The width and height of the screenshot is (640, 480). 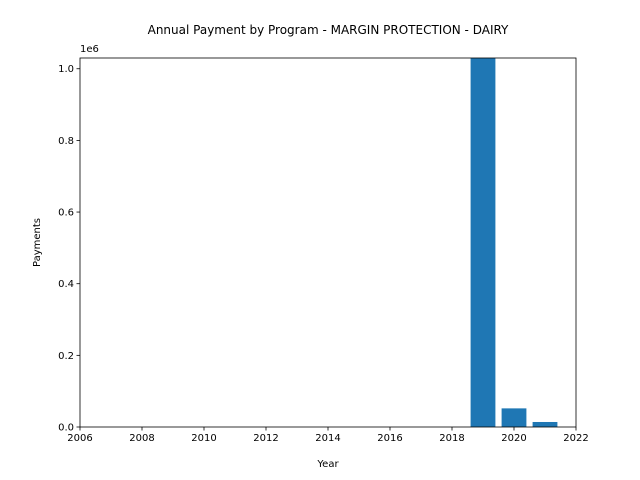 What do you see at coordinates (389, 438) in the screenshot?
I see `x-tick-label: 2016` at bounding box center [389, 438].